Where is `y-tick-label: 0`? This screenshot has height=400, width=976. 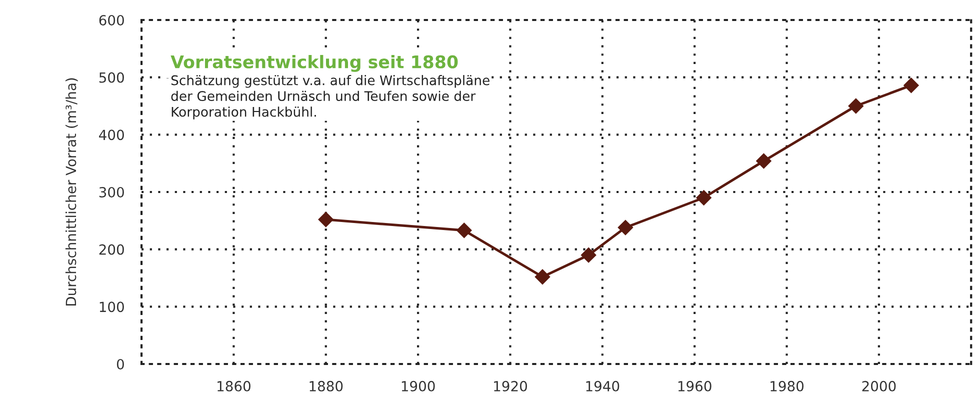 y-tick-label: 0 is located at coordinates (120, 364).